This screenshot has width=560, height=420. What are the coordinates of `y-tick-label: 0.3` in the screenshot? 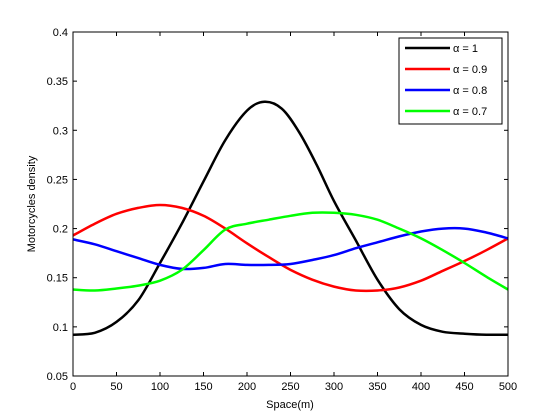 It's located at (60, 131).